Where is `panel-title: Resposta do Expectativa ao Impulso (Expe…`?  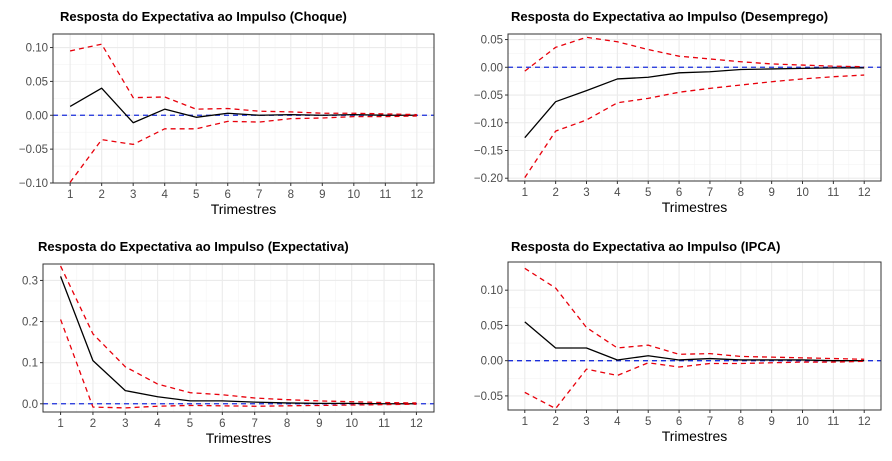
panel-title: Resposta do Expectativa ao Impulso (Expe… is located at coordinates (193, 246).